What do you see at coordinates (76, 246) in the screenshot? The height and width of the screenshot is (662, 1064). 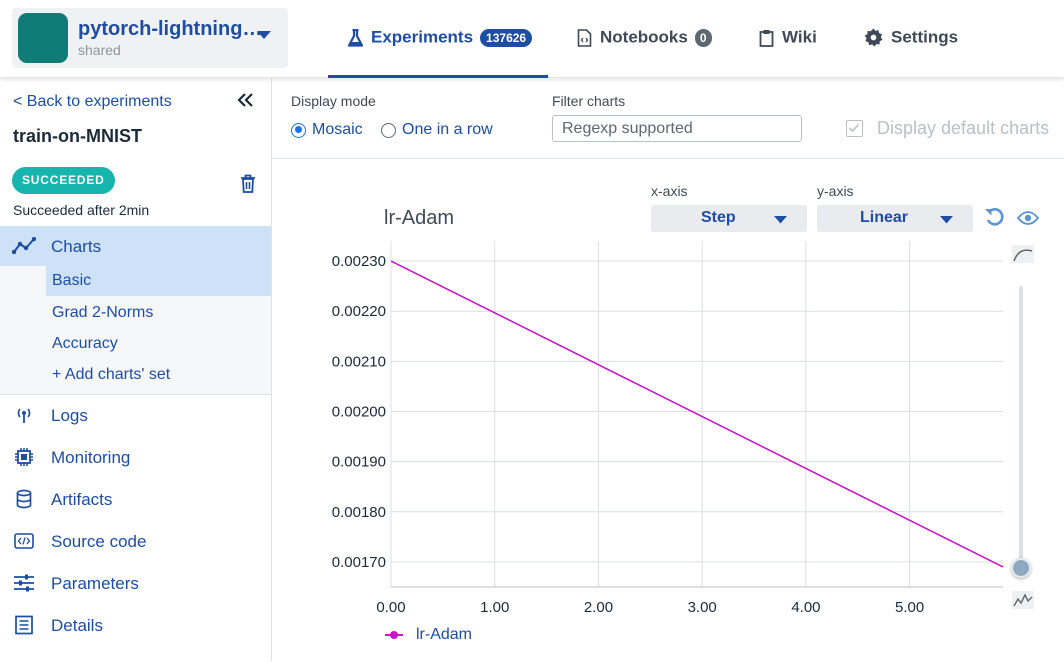 I see `sidebar-item-charts-label: Charts` at bounding box center [76, 246].